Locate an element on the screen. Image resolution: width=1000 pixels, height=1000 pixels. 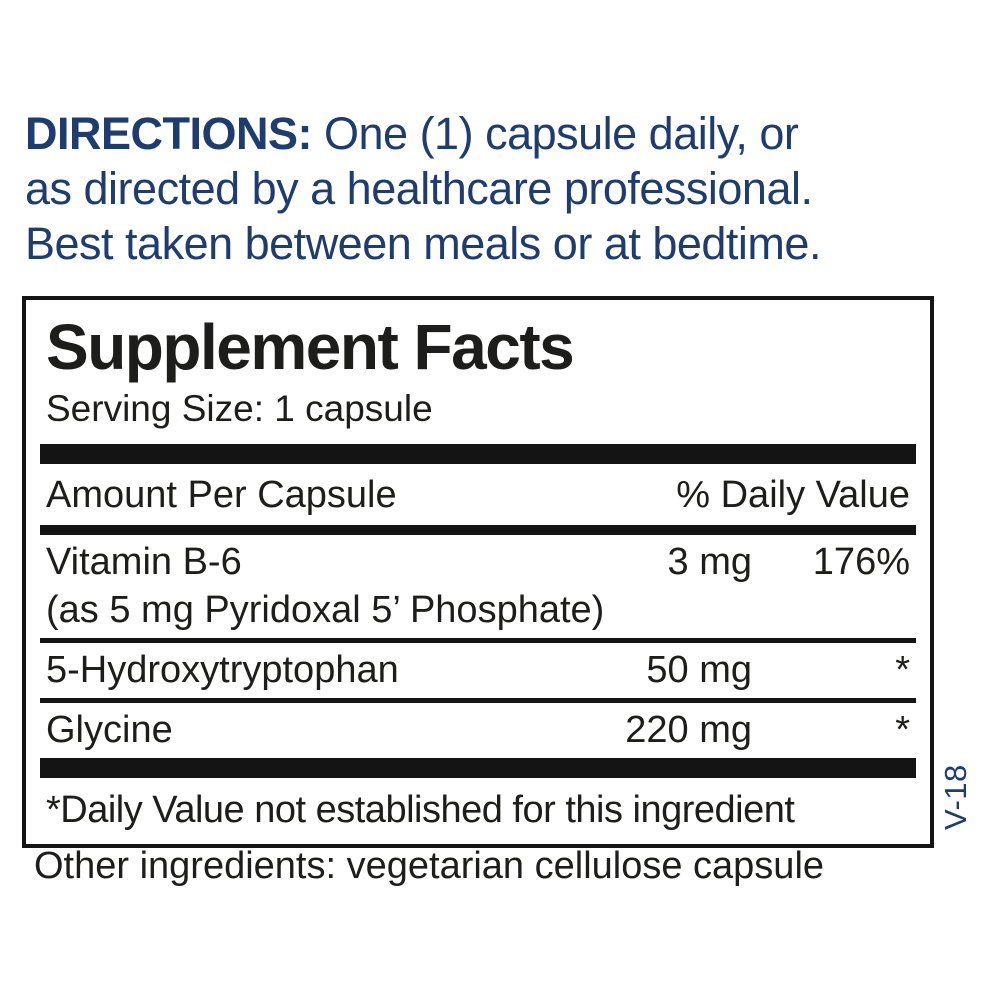
divider-thick-top is located at coordinates (478, 454).